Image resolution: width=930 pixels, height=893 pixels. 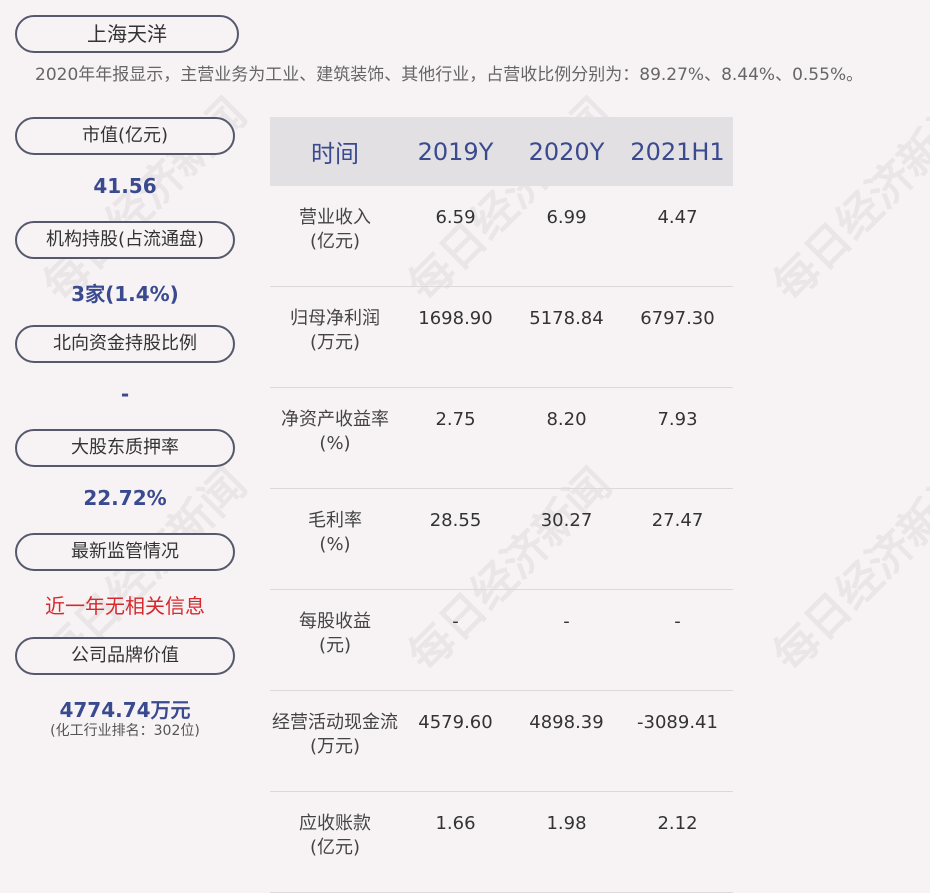 I want to click on row-label: 归母净利润 (万元), so click(x=335, y=337).